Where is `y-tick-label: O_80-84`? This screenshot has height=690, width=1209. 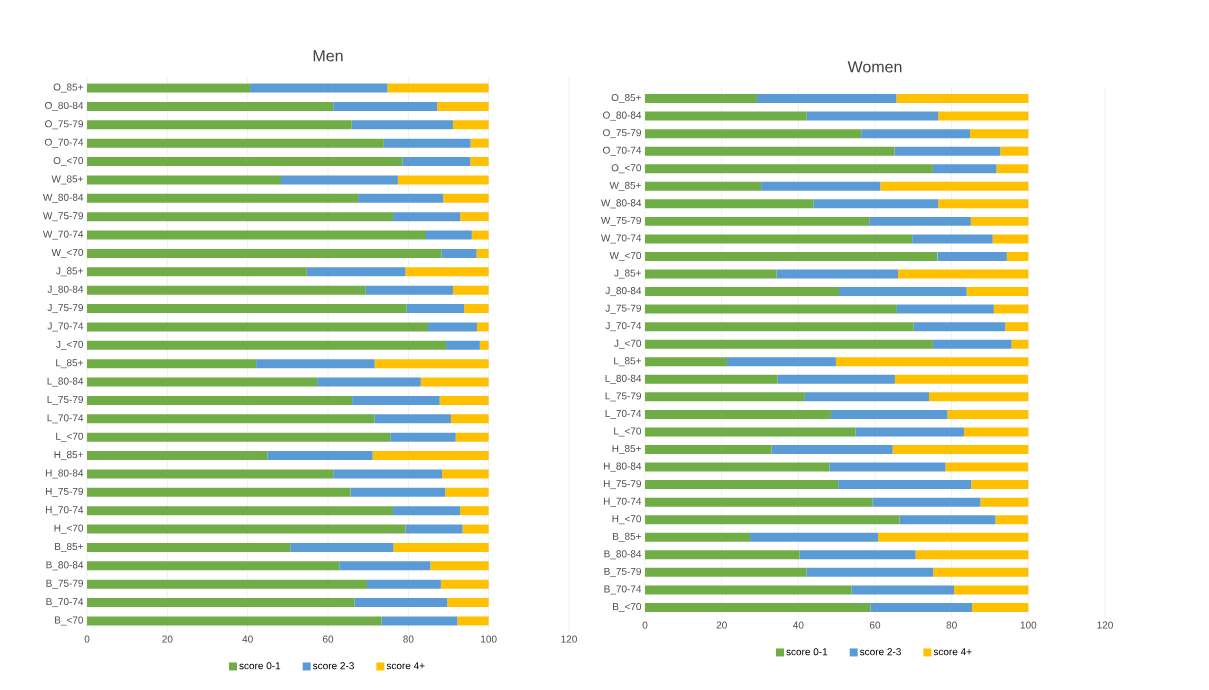 y-tick-label: O_80-84 is located at coordinates (64, 106).